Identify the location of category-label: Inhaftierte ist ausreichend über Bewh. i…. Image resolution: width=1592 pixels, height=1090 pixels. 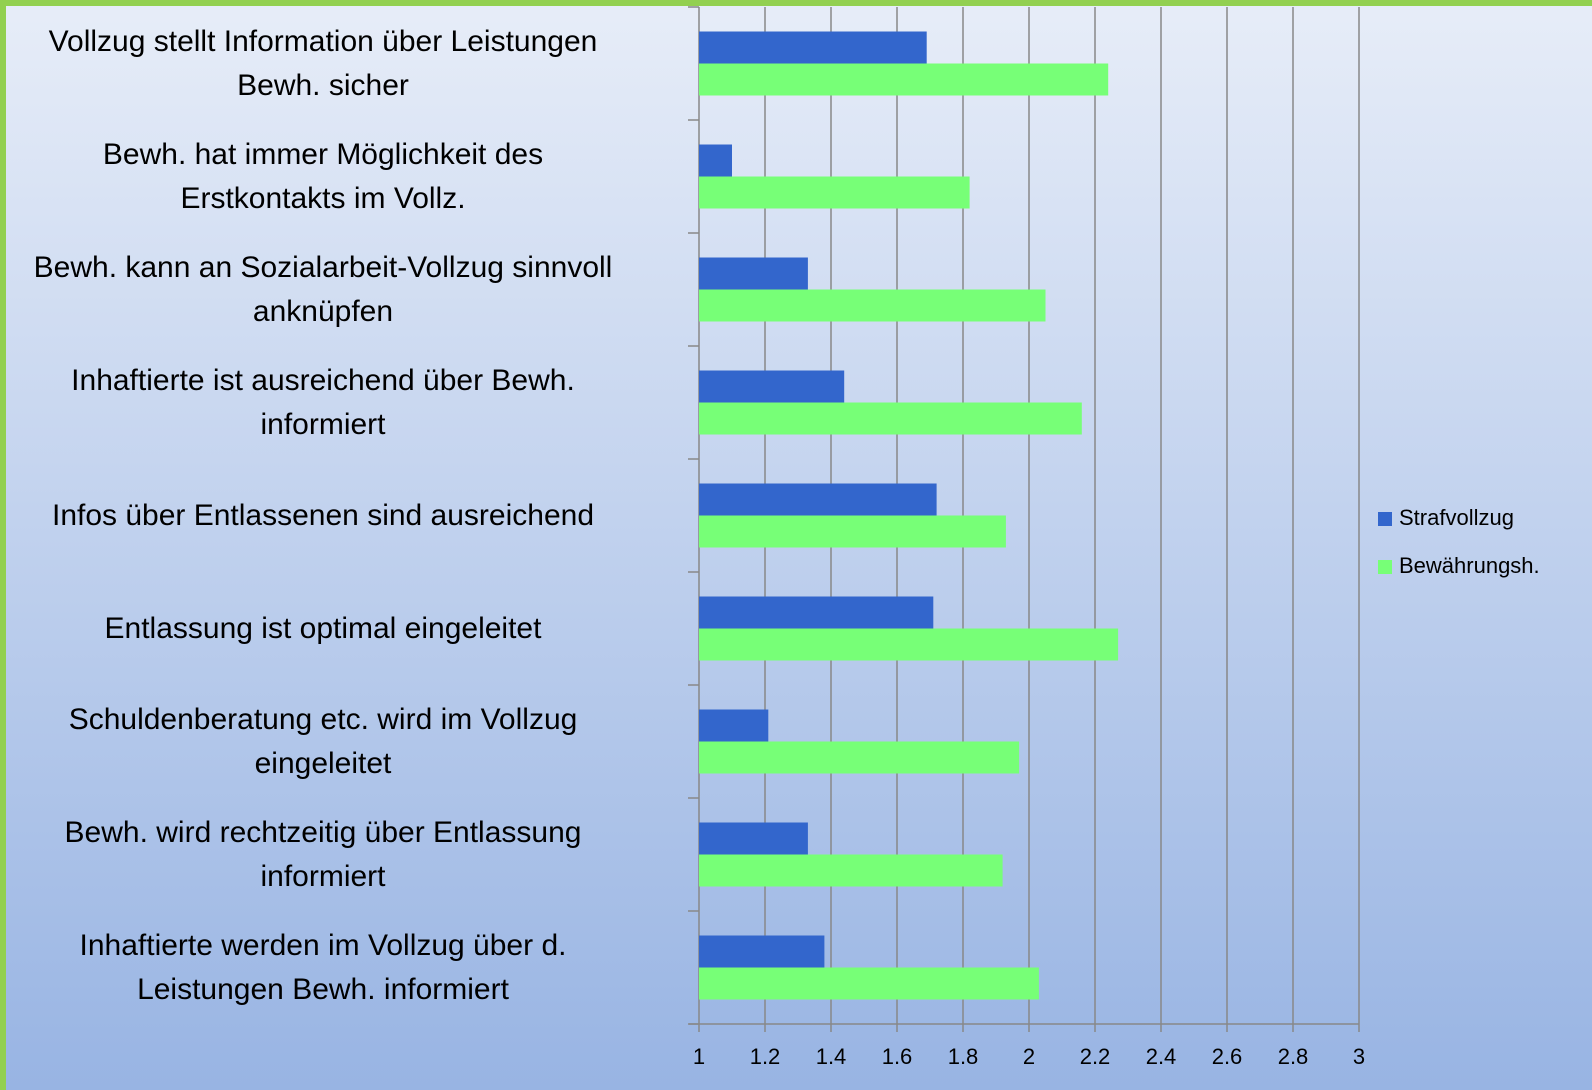
(323, 402).